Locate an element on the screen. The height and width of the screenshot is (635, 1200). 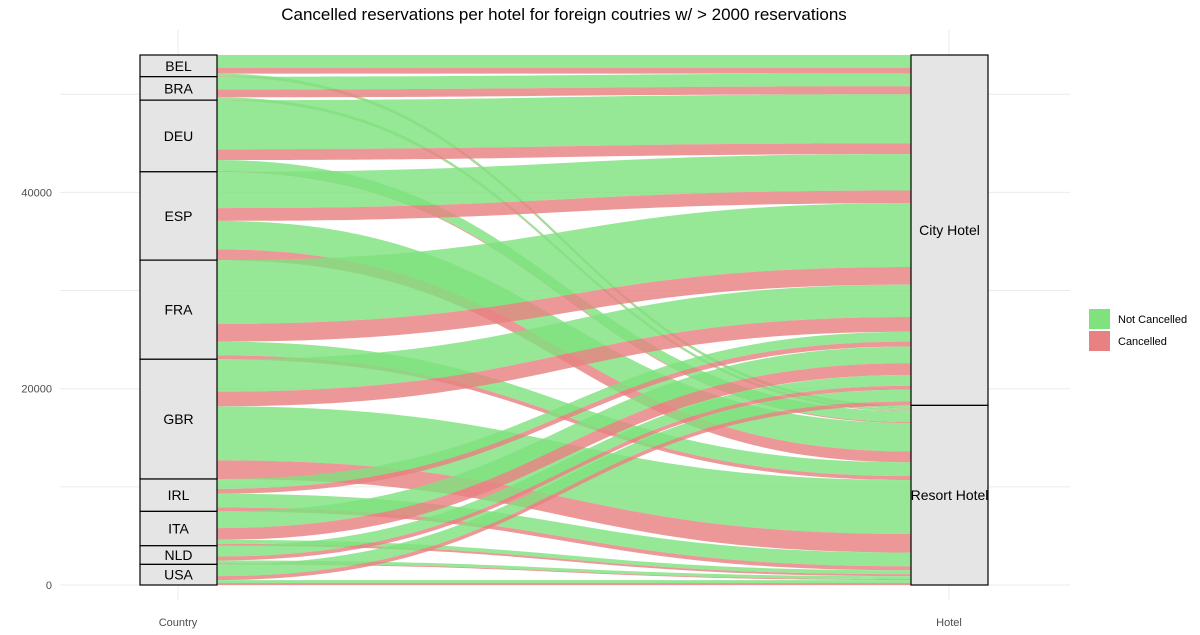
stratum-label: Resort Hotel is located at coordinates (950, 495).